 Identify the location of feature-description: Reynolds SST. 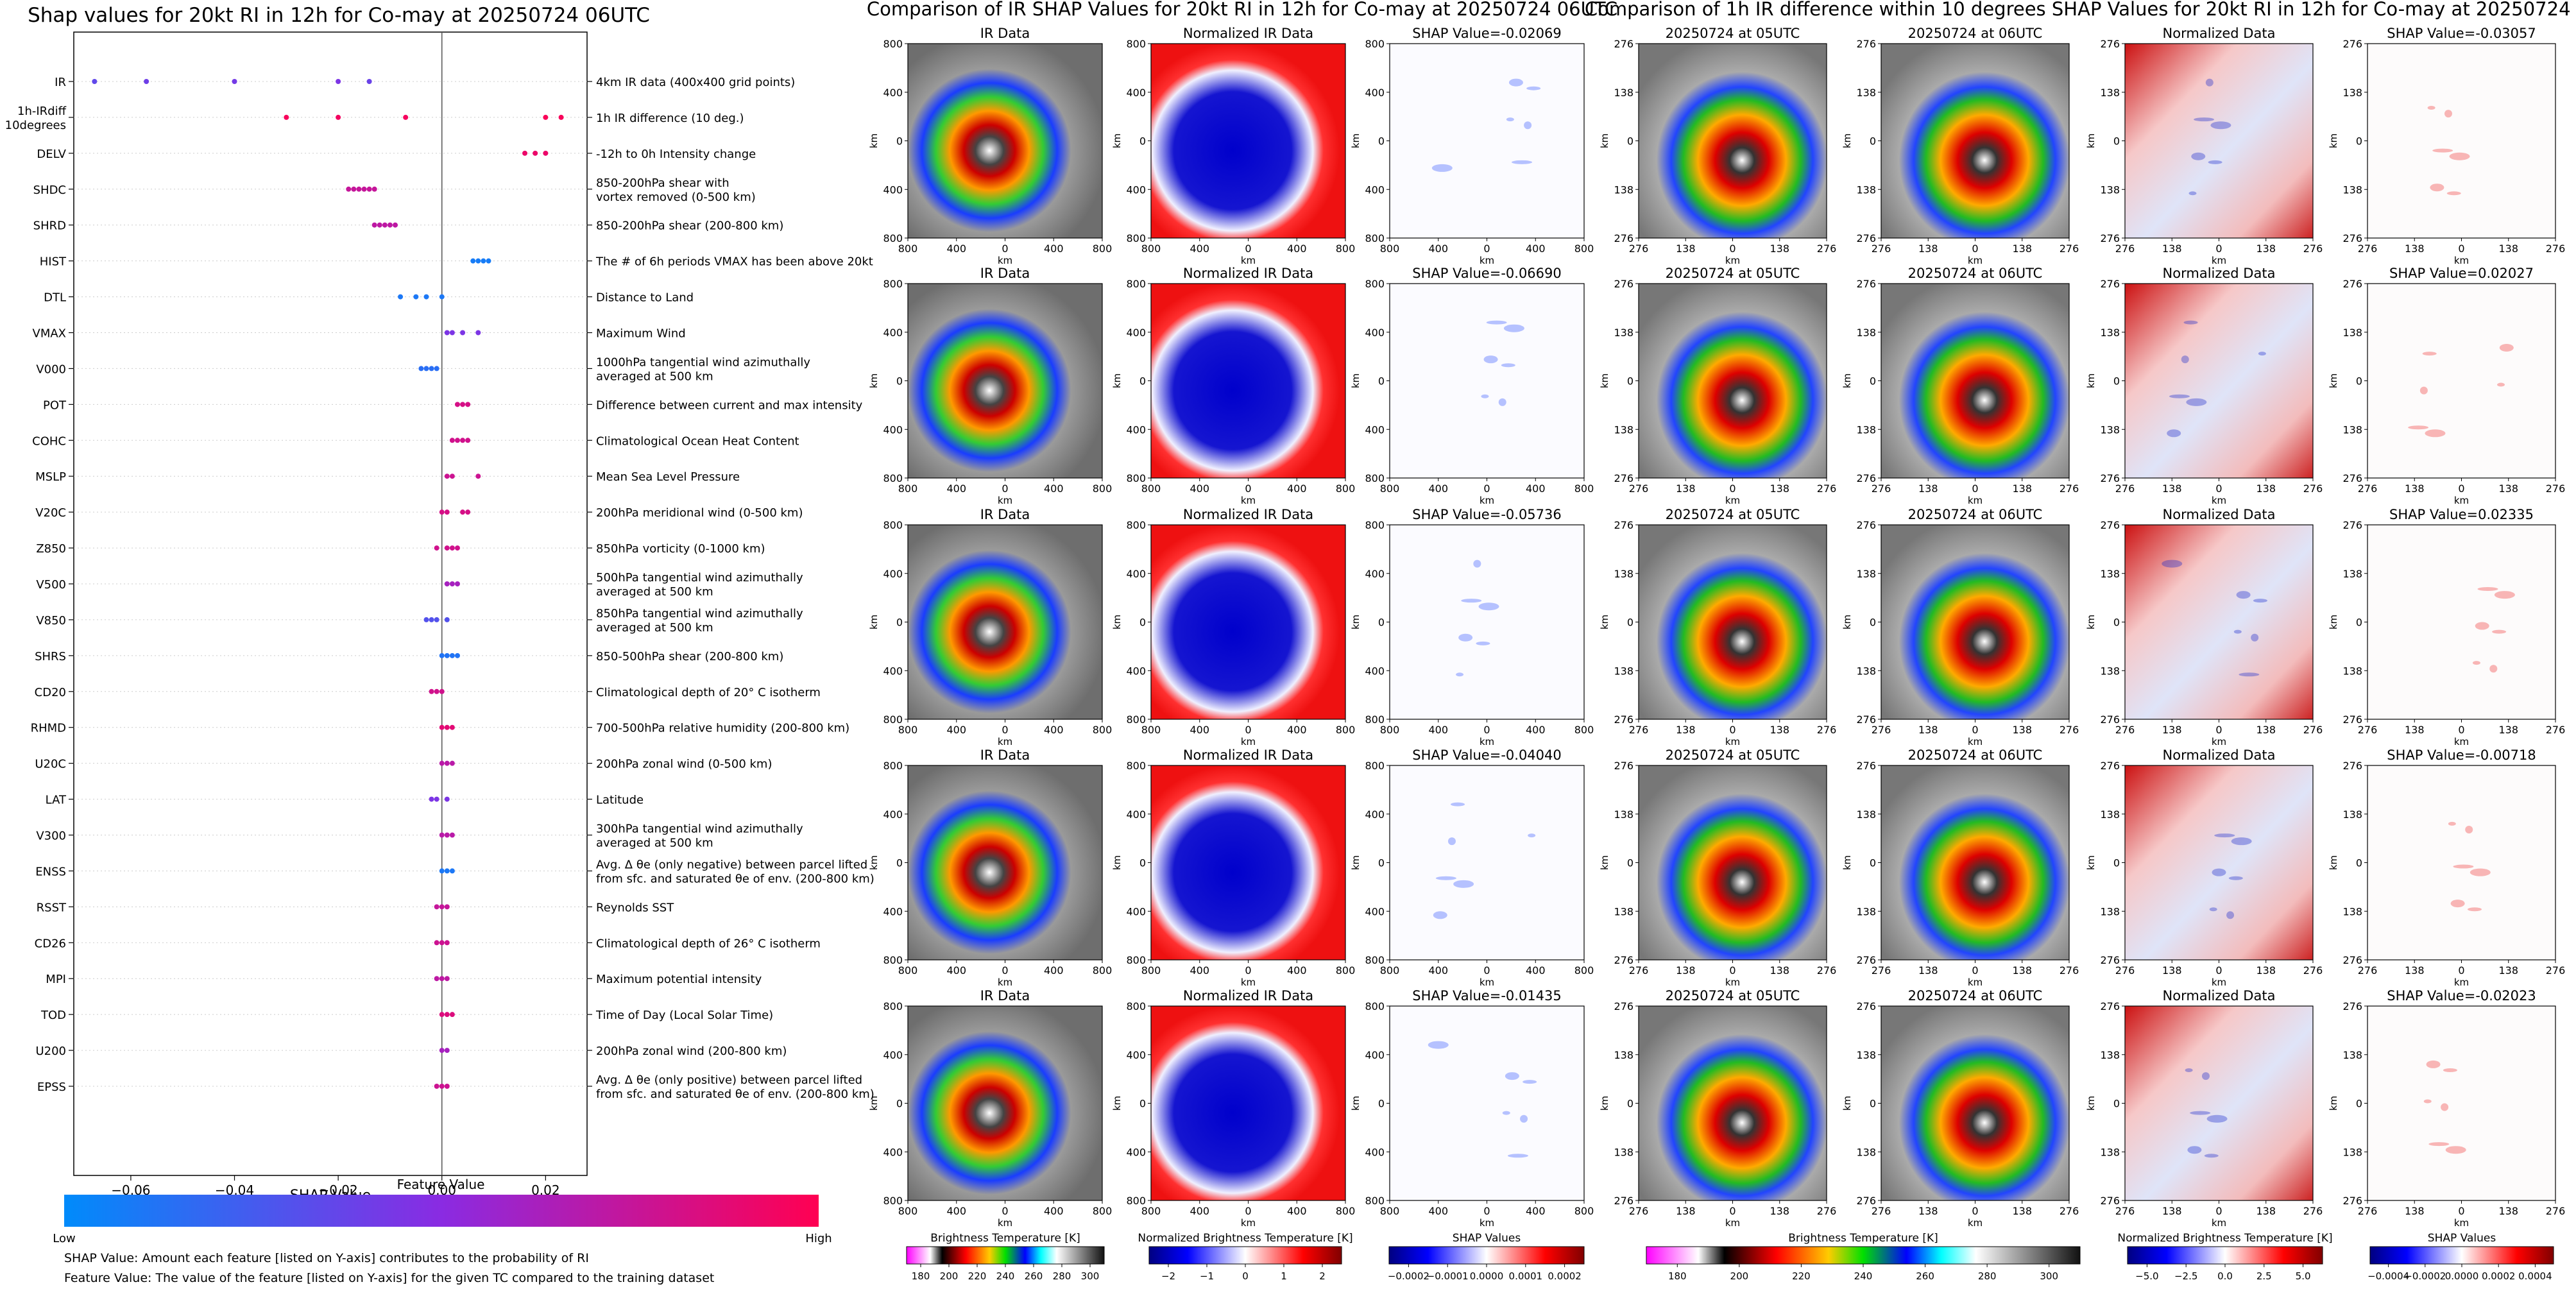
(635, 907).